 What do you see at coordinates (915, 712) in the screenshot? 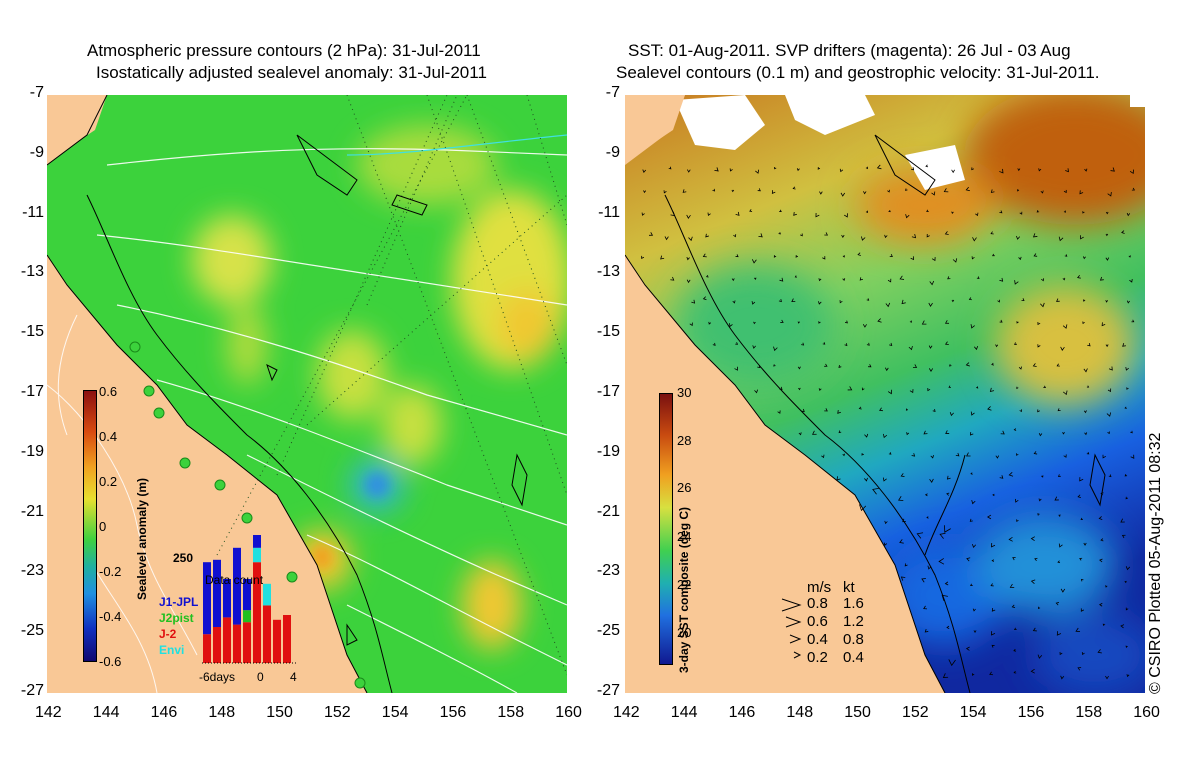
I see `lon-tick-625-5: 152` at bounding box center [915, 712].